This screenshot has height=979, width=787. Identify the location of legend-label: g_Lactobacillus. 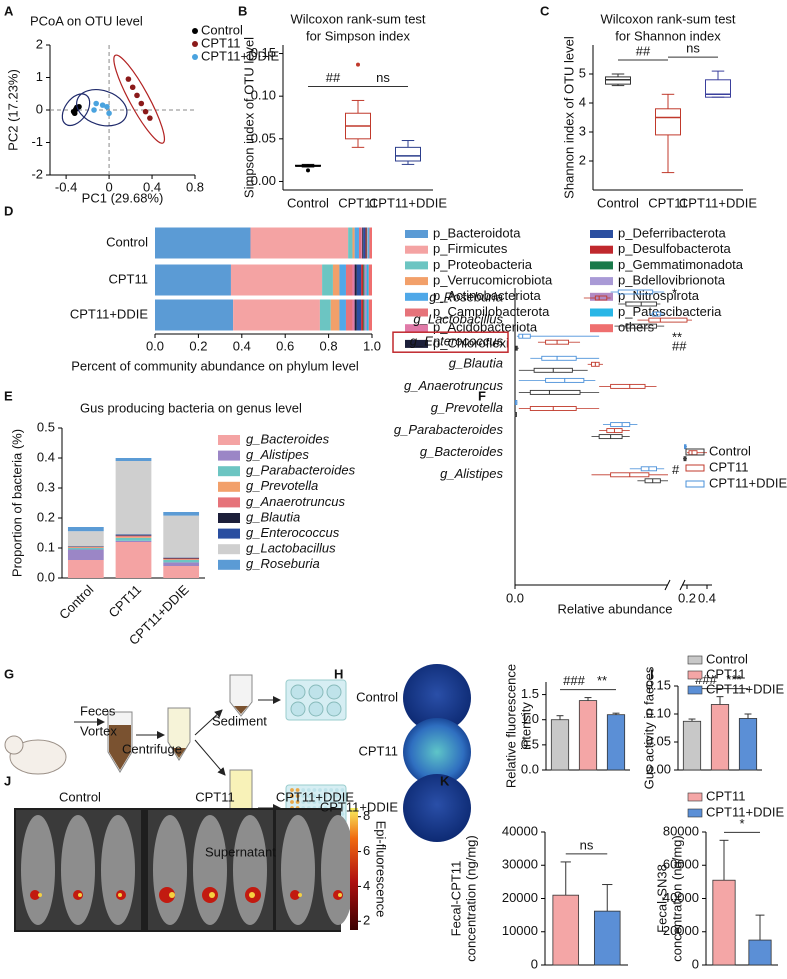
(291, 548).